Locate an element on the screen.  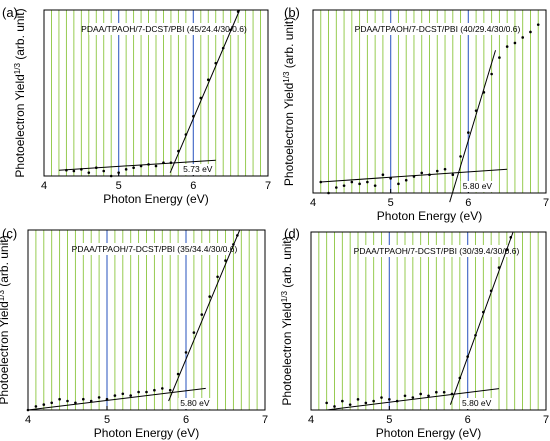
panel-letter: (d) is located at coordinates (292, 233).